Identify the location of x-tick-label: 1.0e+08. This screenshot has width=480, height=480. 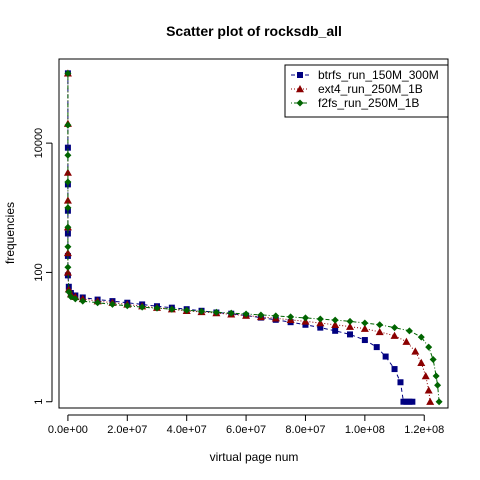
(365, 430).